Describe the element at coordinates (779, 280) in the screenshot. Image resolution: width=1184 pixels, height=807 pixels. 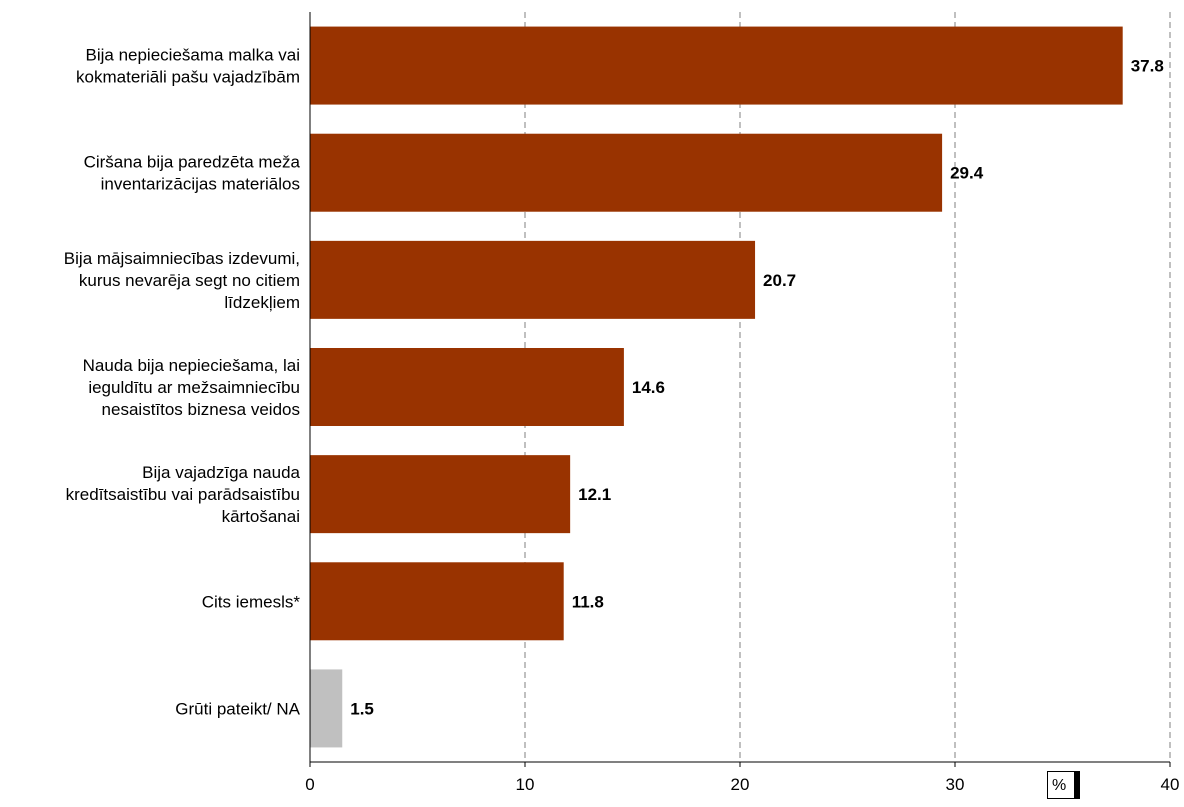
I see `value-label-2: 20.7` at that location.